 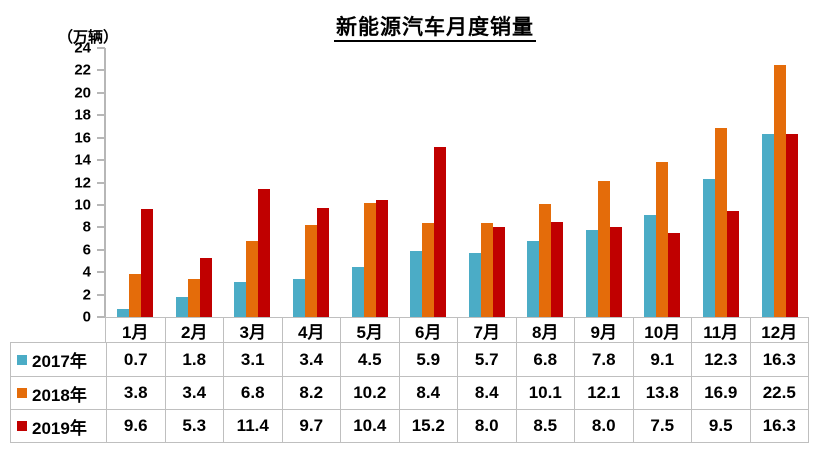 What do you see at coordinates (310, 425) in the screenshot?
I see `value-cell: 9.7` at bounding box center [310, 425].